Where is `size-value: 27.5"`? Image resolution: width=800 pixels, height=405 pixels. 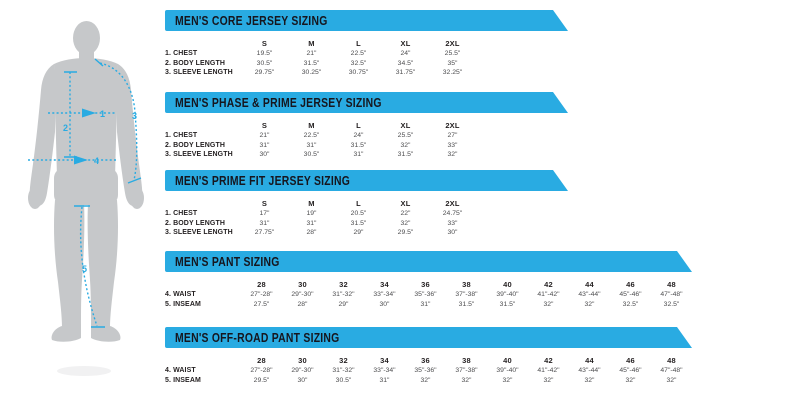 size-value: 27.5" is located at coordinates (261, 304).